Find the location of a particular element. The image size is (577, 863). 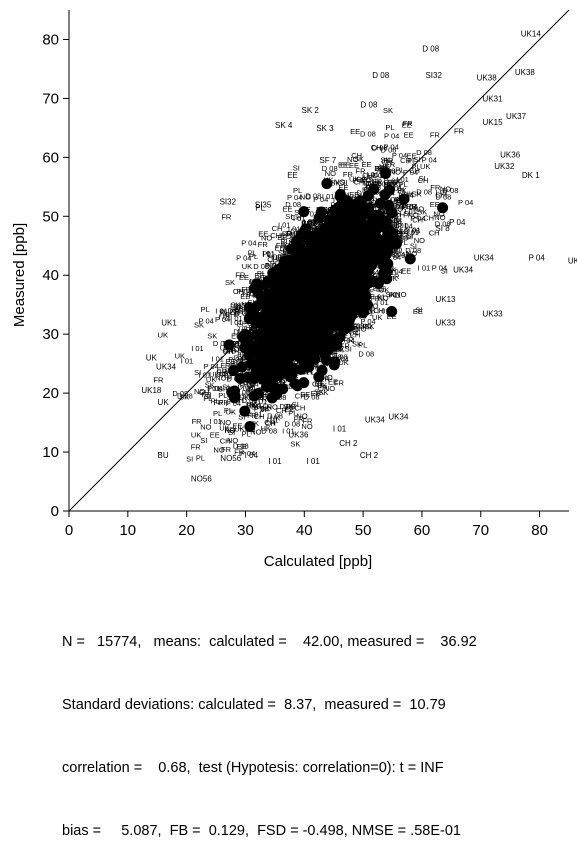

point-label: UK is located at coordinates (152, 358).